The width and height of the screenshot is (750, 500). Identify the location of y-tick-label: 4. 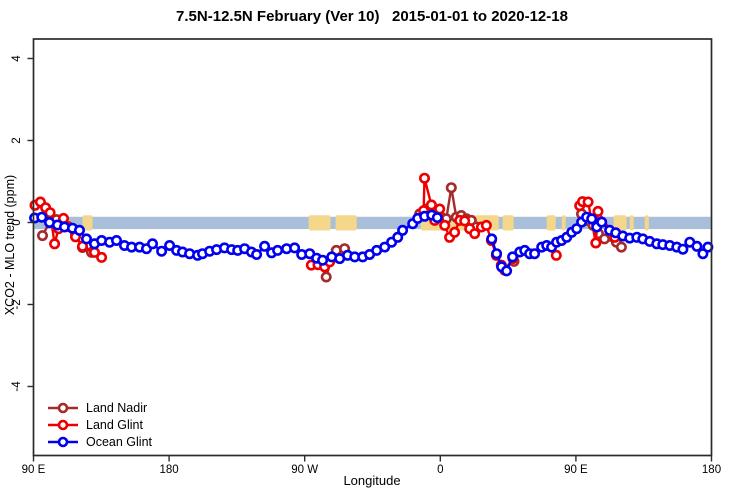
(17, 58).